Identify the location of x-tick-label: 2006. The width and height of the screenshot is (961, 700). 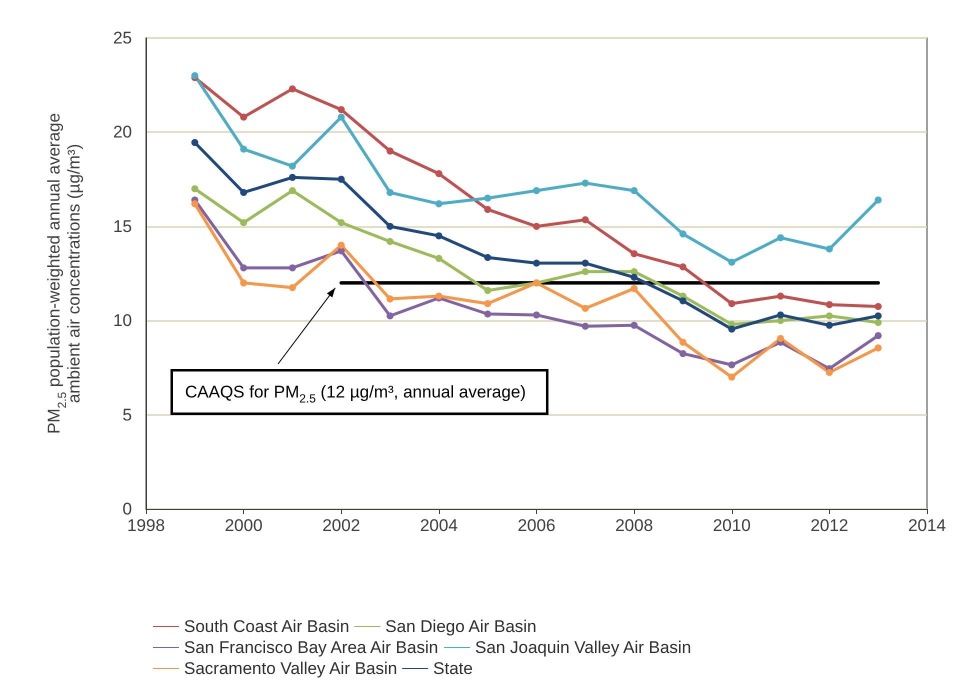
(537, 525).